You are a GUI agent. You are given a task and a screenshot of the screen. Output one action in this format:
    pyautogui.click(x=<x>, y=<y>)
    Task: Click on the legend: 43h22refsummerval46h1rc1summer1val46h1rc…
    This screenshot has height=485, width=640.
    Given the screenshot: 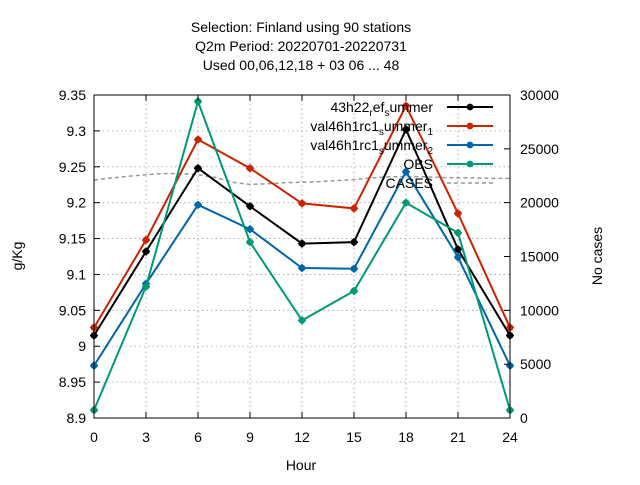 What is the action you would take?
    pyautogui.click(x=401, y=145)
    